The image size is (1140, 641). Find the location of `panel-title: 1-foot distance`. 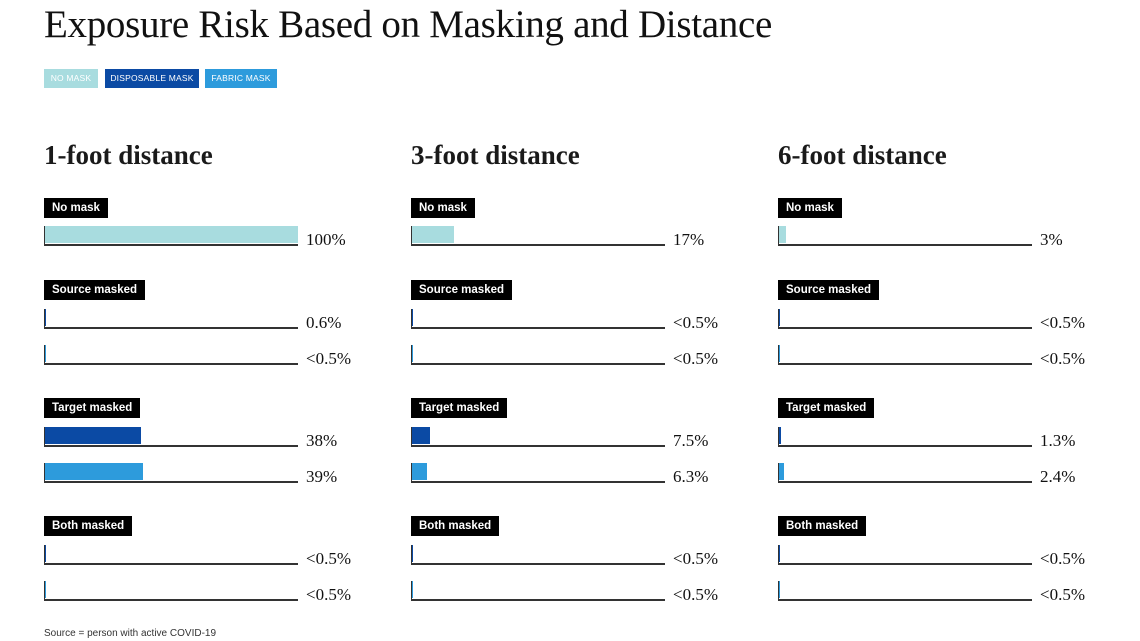

panel-title: 1-foot distance is located at coordinates (128, 155).